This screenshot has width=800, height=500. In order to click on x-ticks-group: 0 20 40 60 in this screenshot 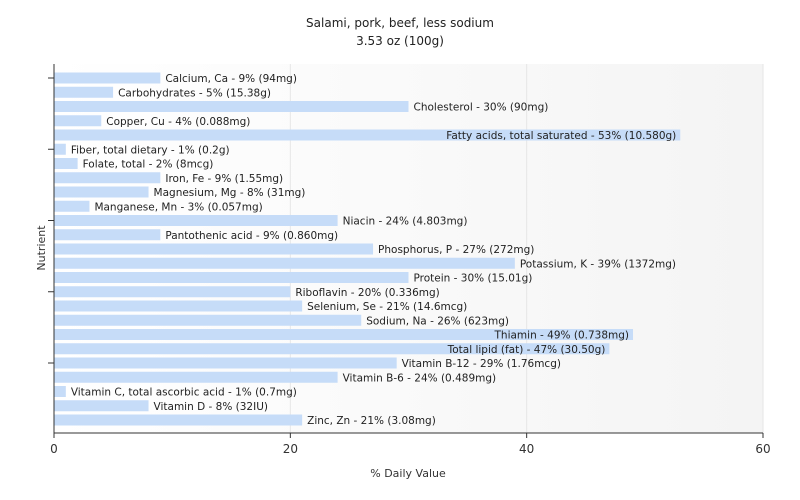, I will do `click(410, 444)`.